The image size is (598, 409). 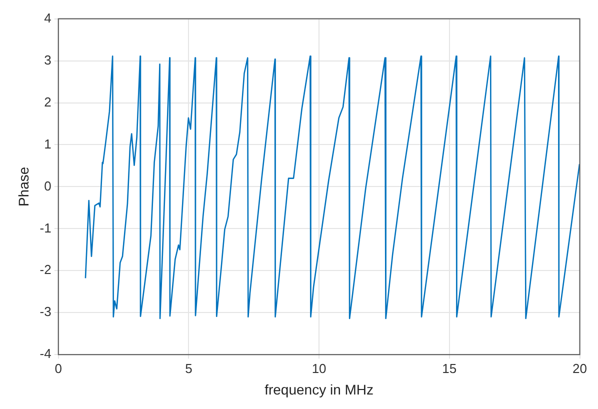 I want to click on x-tick-label: 15, so click(x=449, y=368).